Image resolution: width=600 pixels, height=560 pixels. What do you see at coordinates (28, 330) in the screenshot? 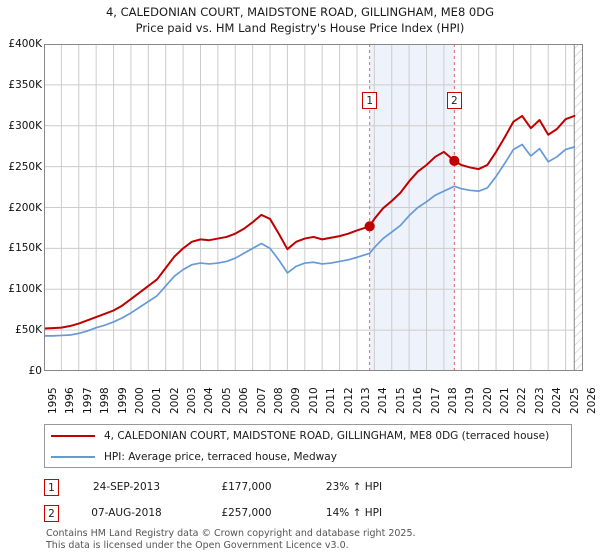
I see `y-axis-tick-label: £50K` at bounding box center [28, 330].